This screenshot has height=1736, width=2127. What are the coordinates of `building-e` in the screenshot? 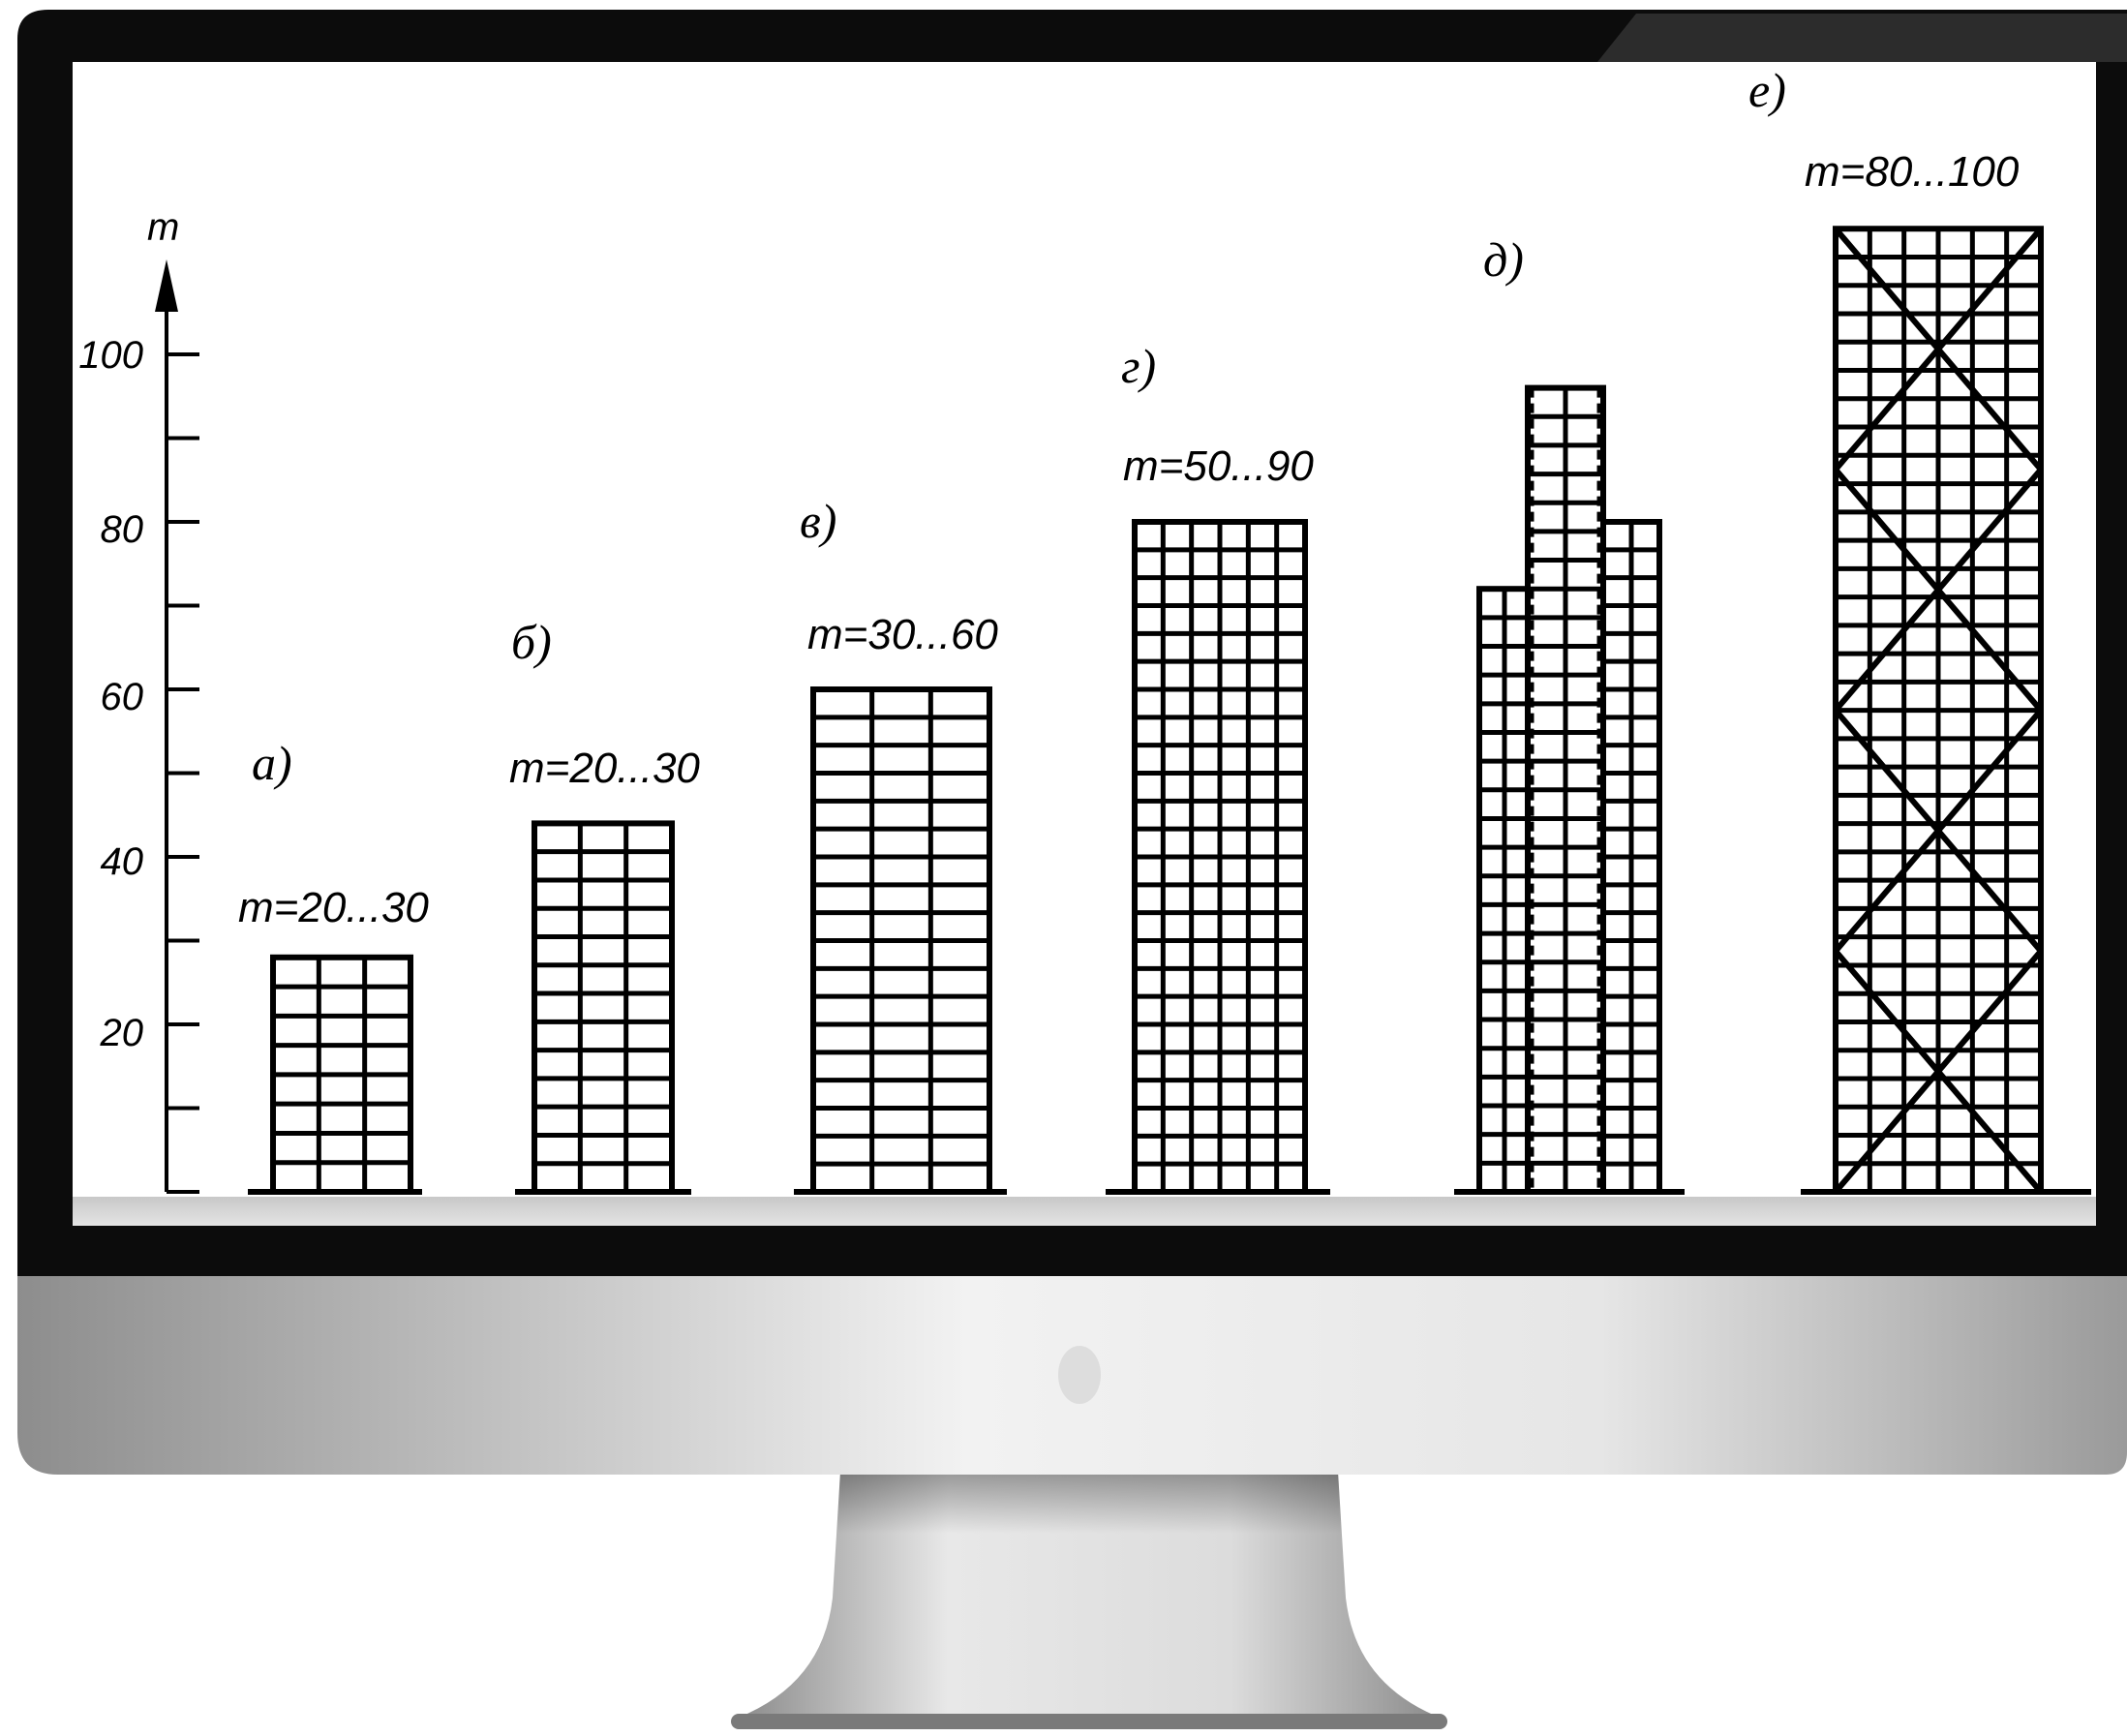 It's located at (1569, 790).